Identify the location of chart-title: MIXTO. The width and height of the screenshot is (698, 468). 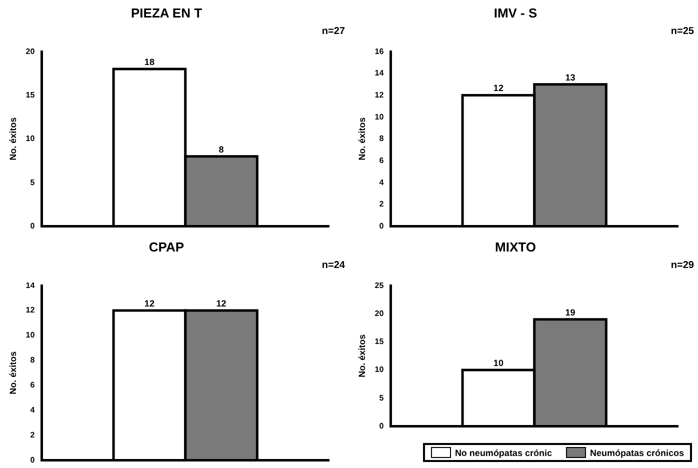
(515, 246).